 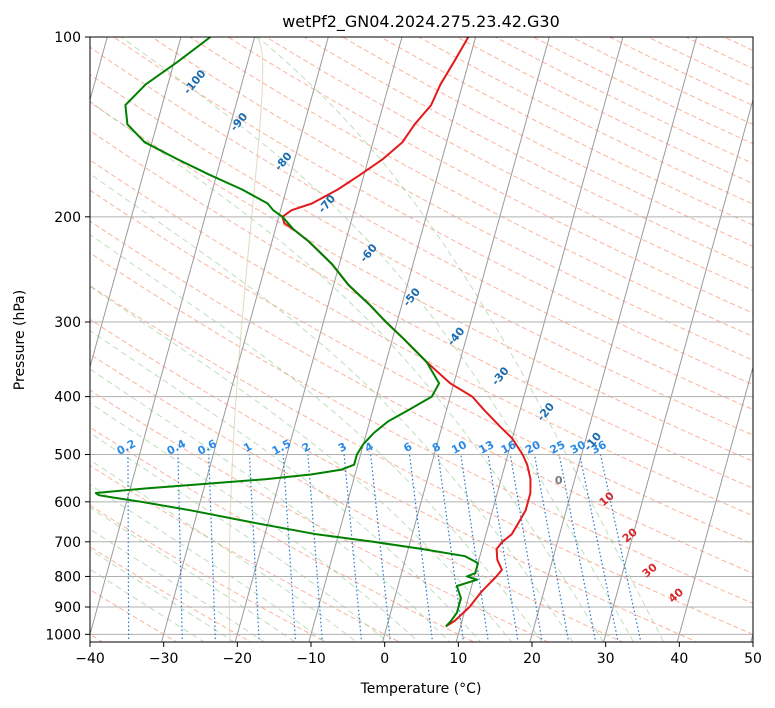 I want to click on moist-adiabat, so click(x=193, y=574).